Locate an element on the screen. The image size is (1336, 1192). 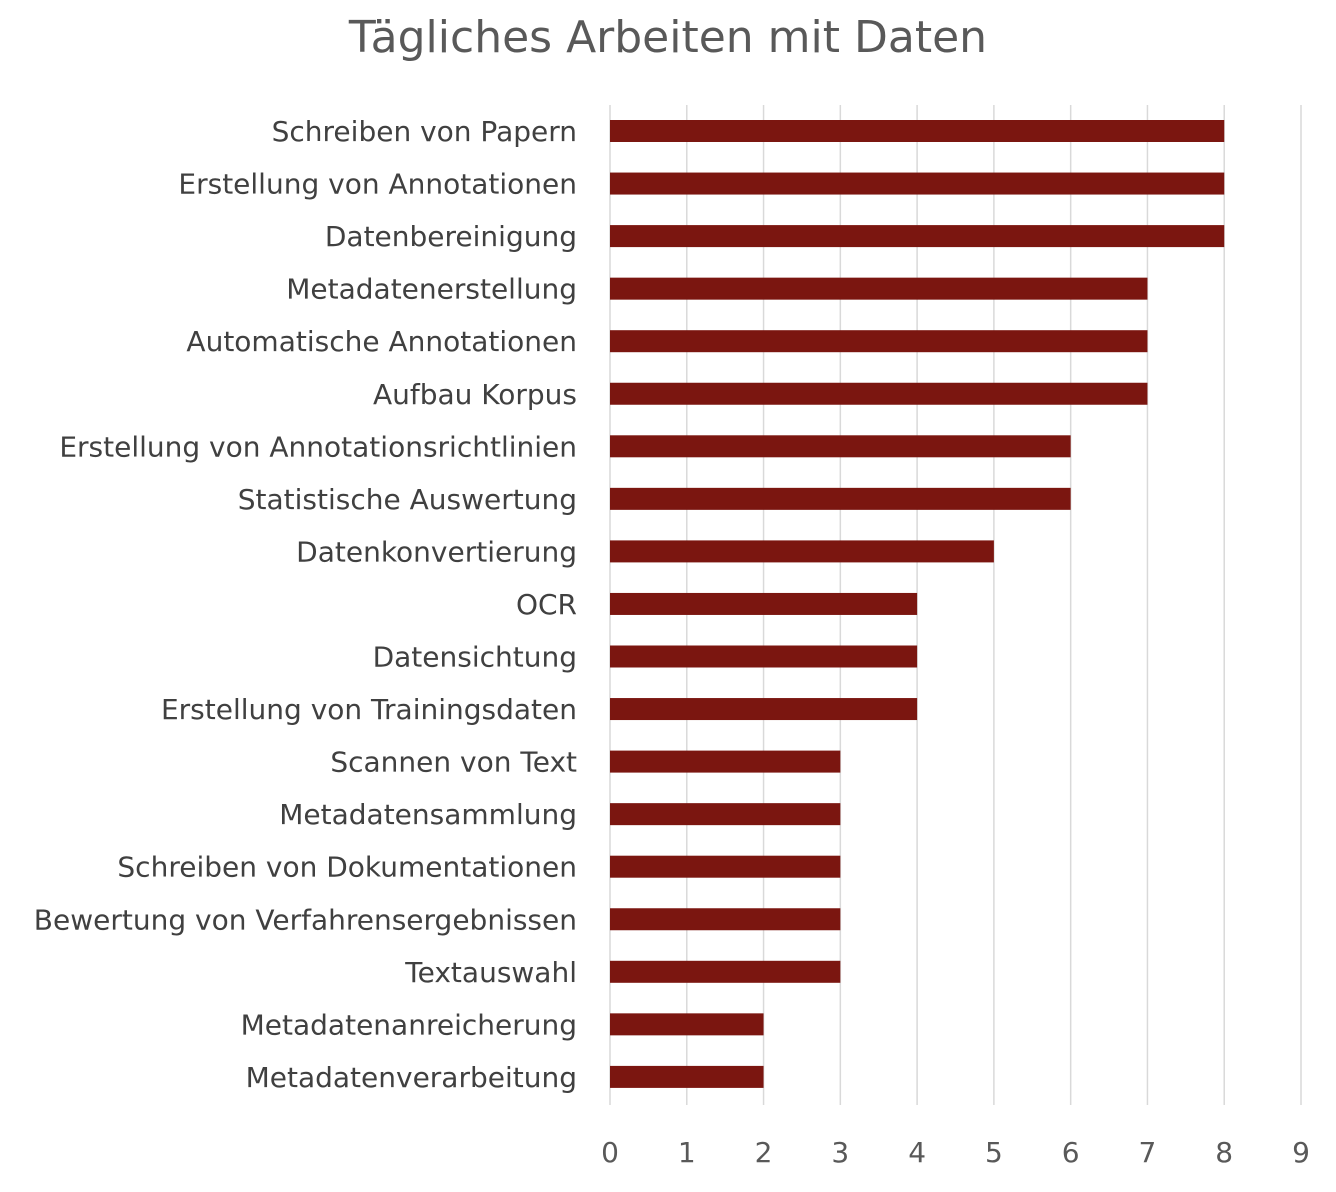
category-label-10: Datensichtung is located at coordinates (475, 657).